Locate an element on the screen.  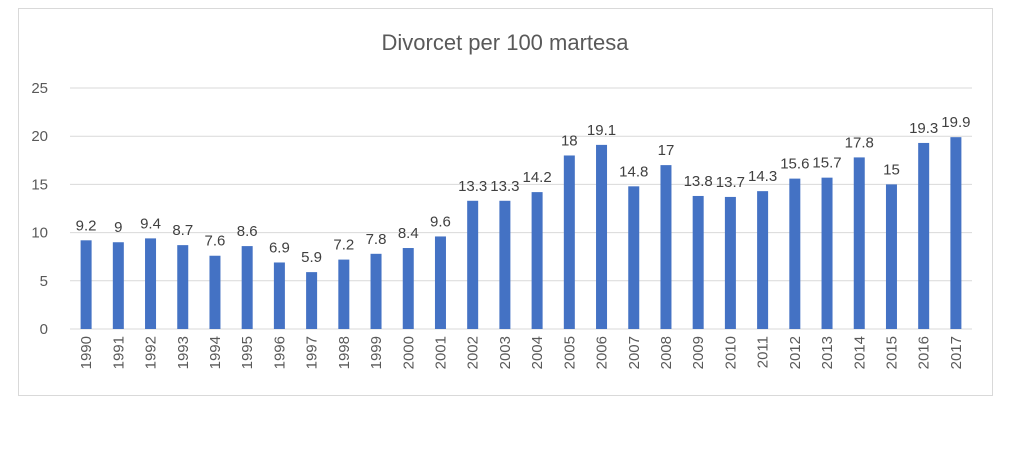
data-label: 7.2 is located at coordinates (343, 245).